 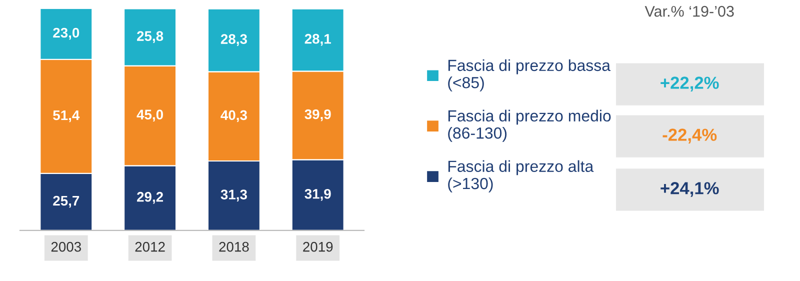 What do you see at coordinates (233, 40) in the screenshot?
I see `data-label: 28,3` at bounding box center [233, 40].